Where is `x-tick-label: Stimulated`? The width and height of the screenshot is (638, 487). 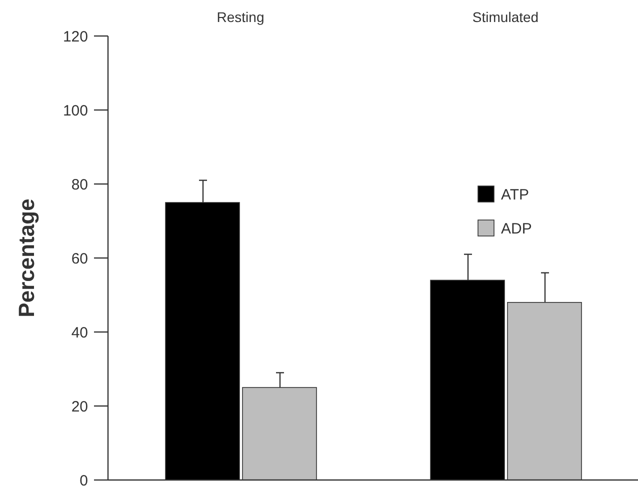 x-tick-label: Stimulated is located at coordinates (505, 17).